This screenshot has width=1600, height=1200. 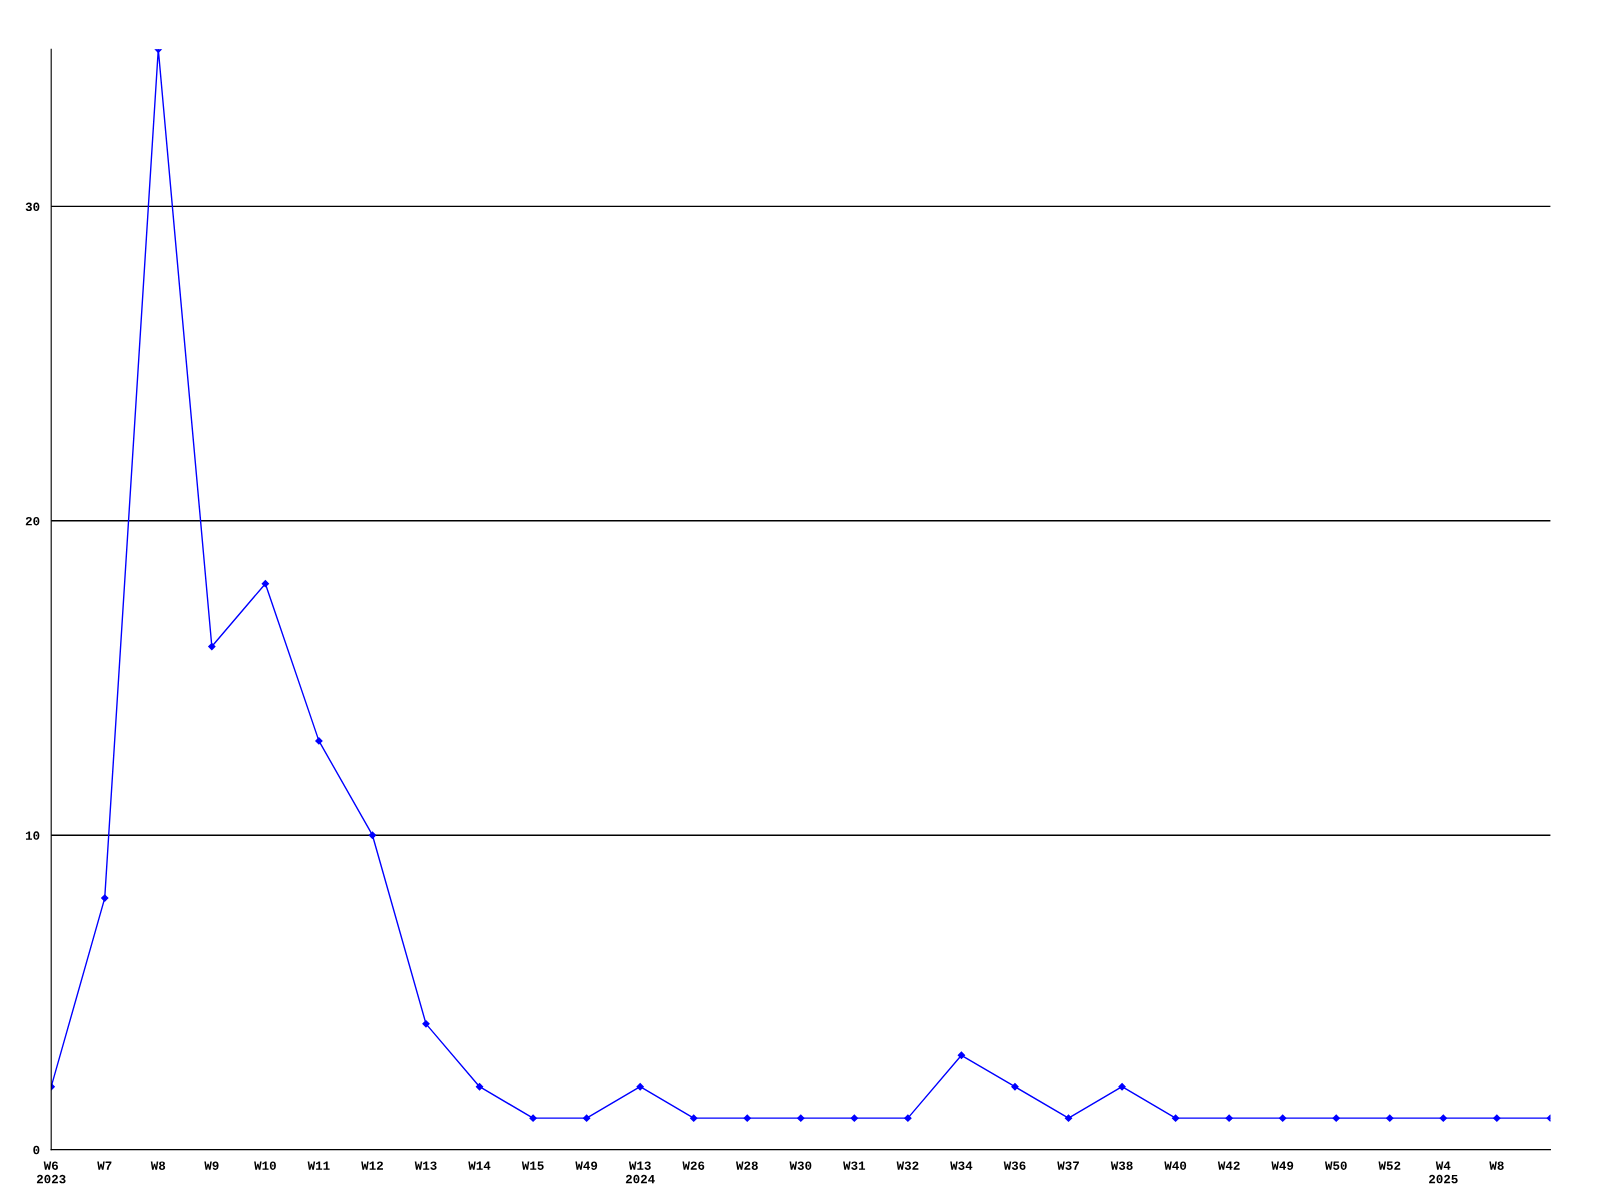 I want to click on y-tick-label: 20, so click(x=32, y=521).